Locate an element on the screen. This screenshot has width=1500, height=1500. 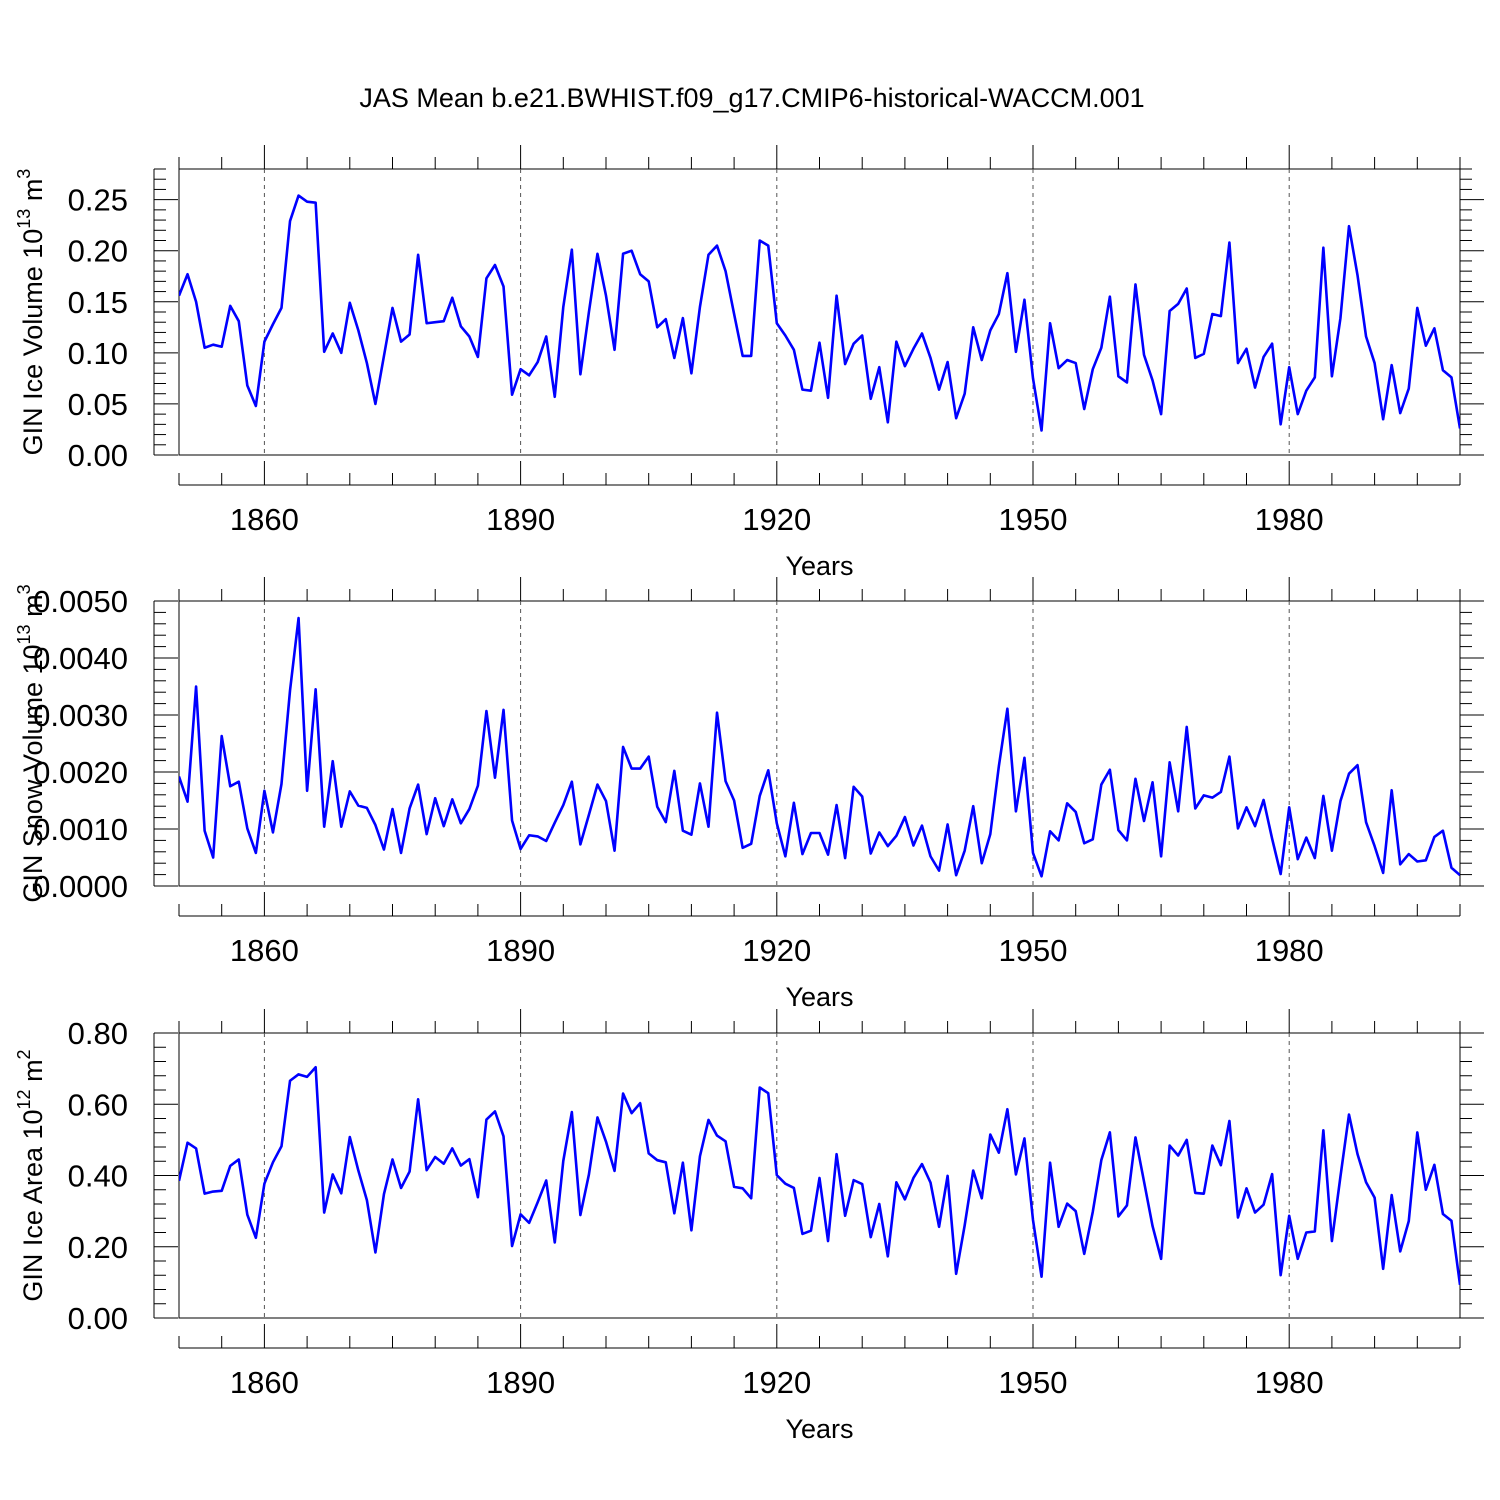
y-tick-label: 0.10 is located at coordinates (98, 353).